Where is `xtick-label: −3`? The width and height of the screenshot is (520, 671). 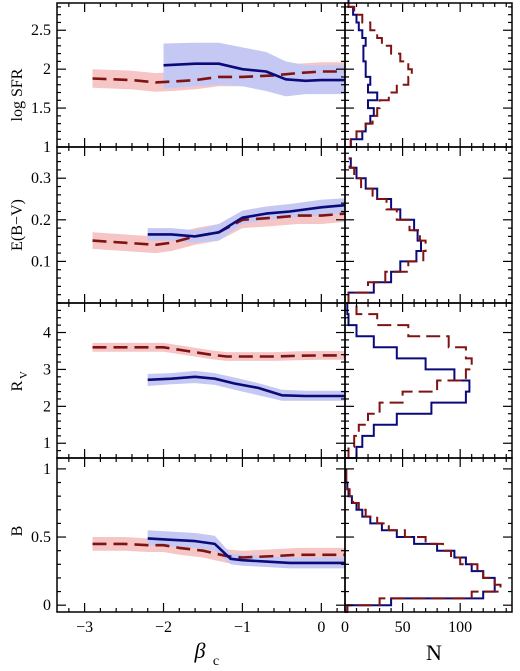
xtick-label: −3 is located at coordinates (84, 627).